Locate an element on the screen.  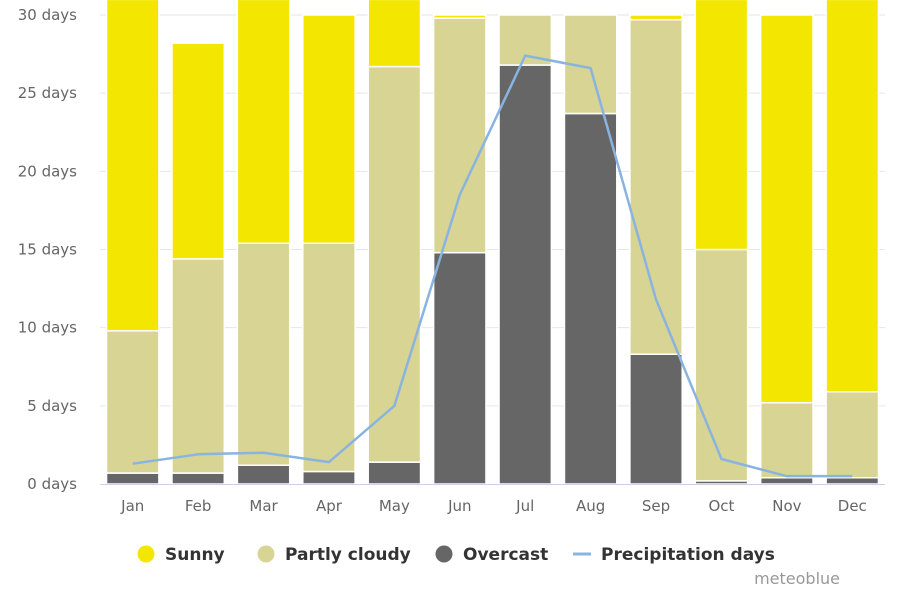
x-tick-label: Dec is located at coordinates (852, 506).